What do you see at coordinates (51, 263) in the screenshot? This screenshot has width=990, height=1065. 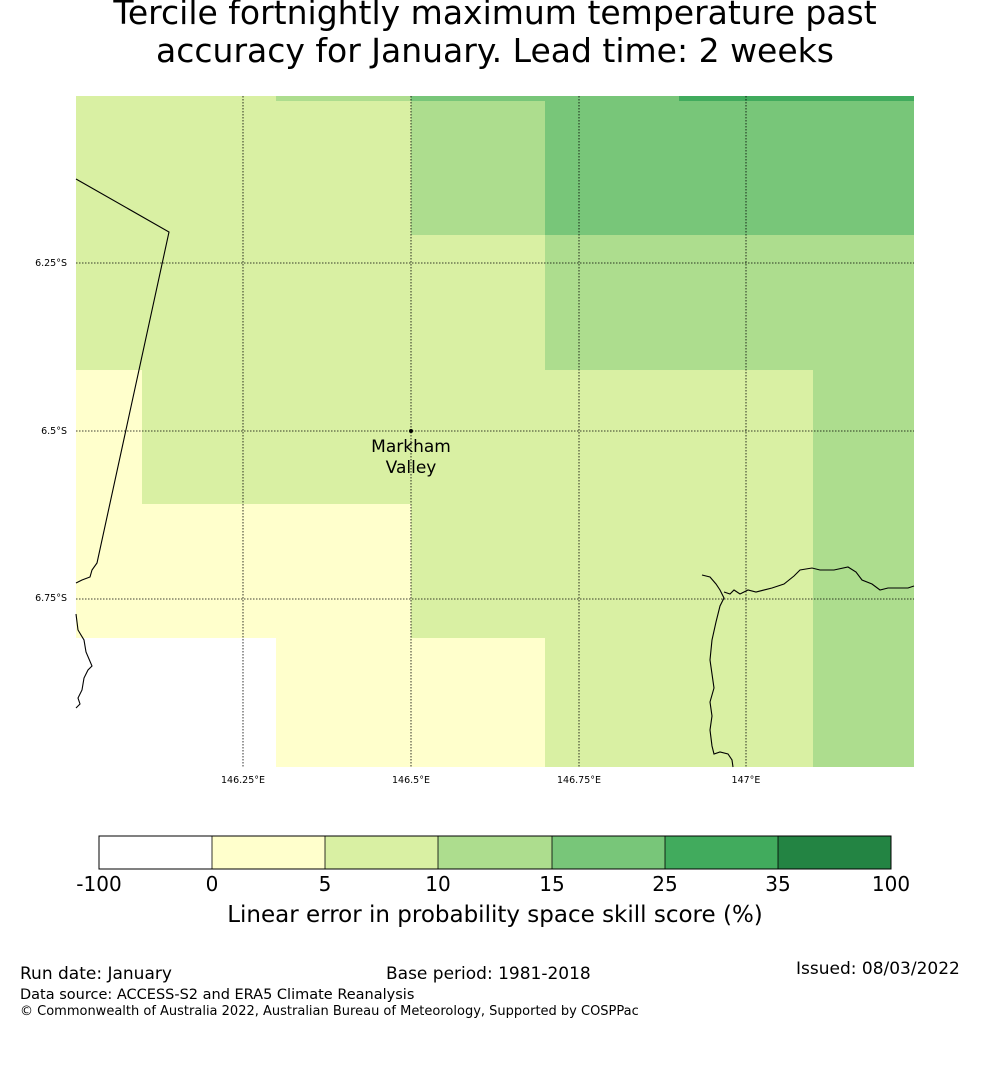 I see `lat-tick-label: 6.25°S` at bounding box center [51, 263].